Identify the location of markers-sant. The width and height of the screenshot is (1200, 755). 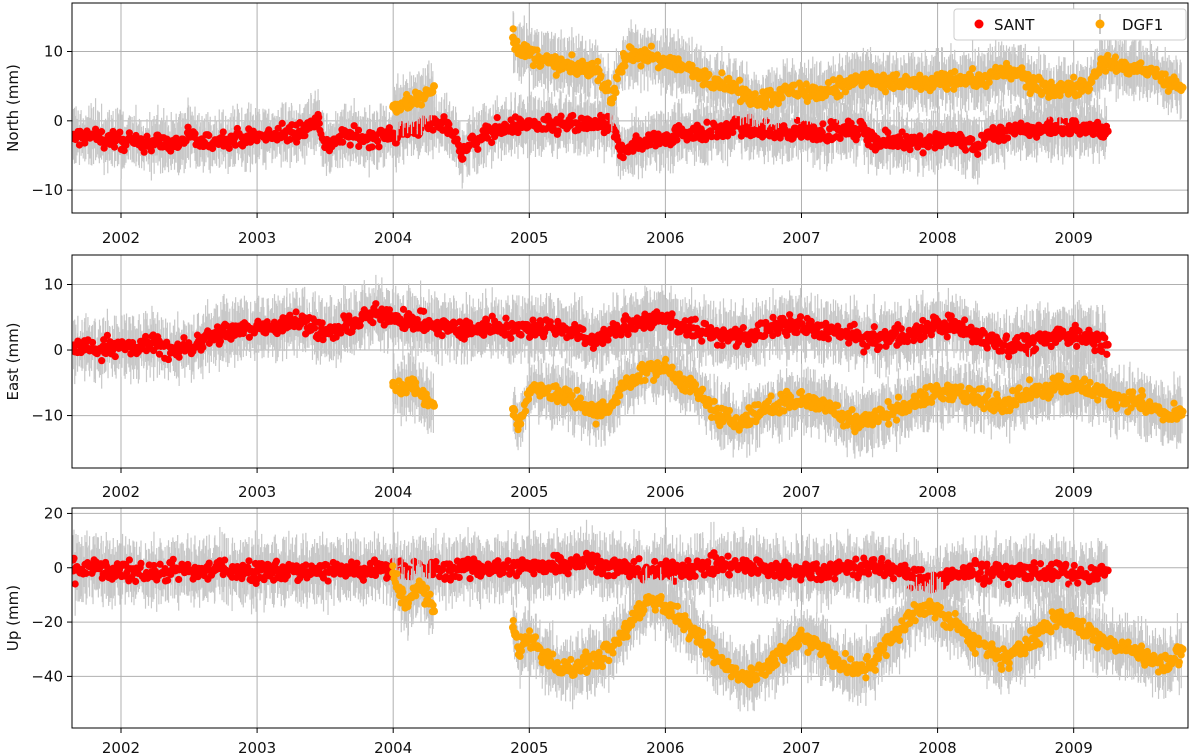
(592, 332).